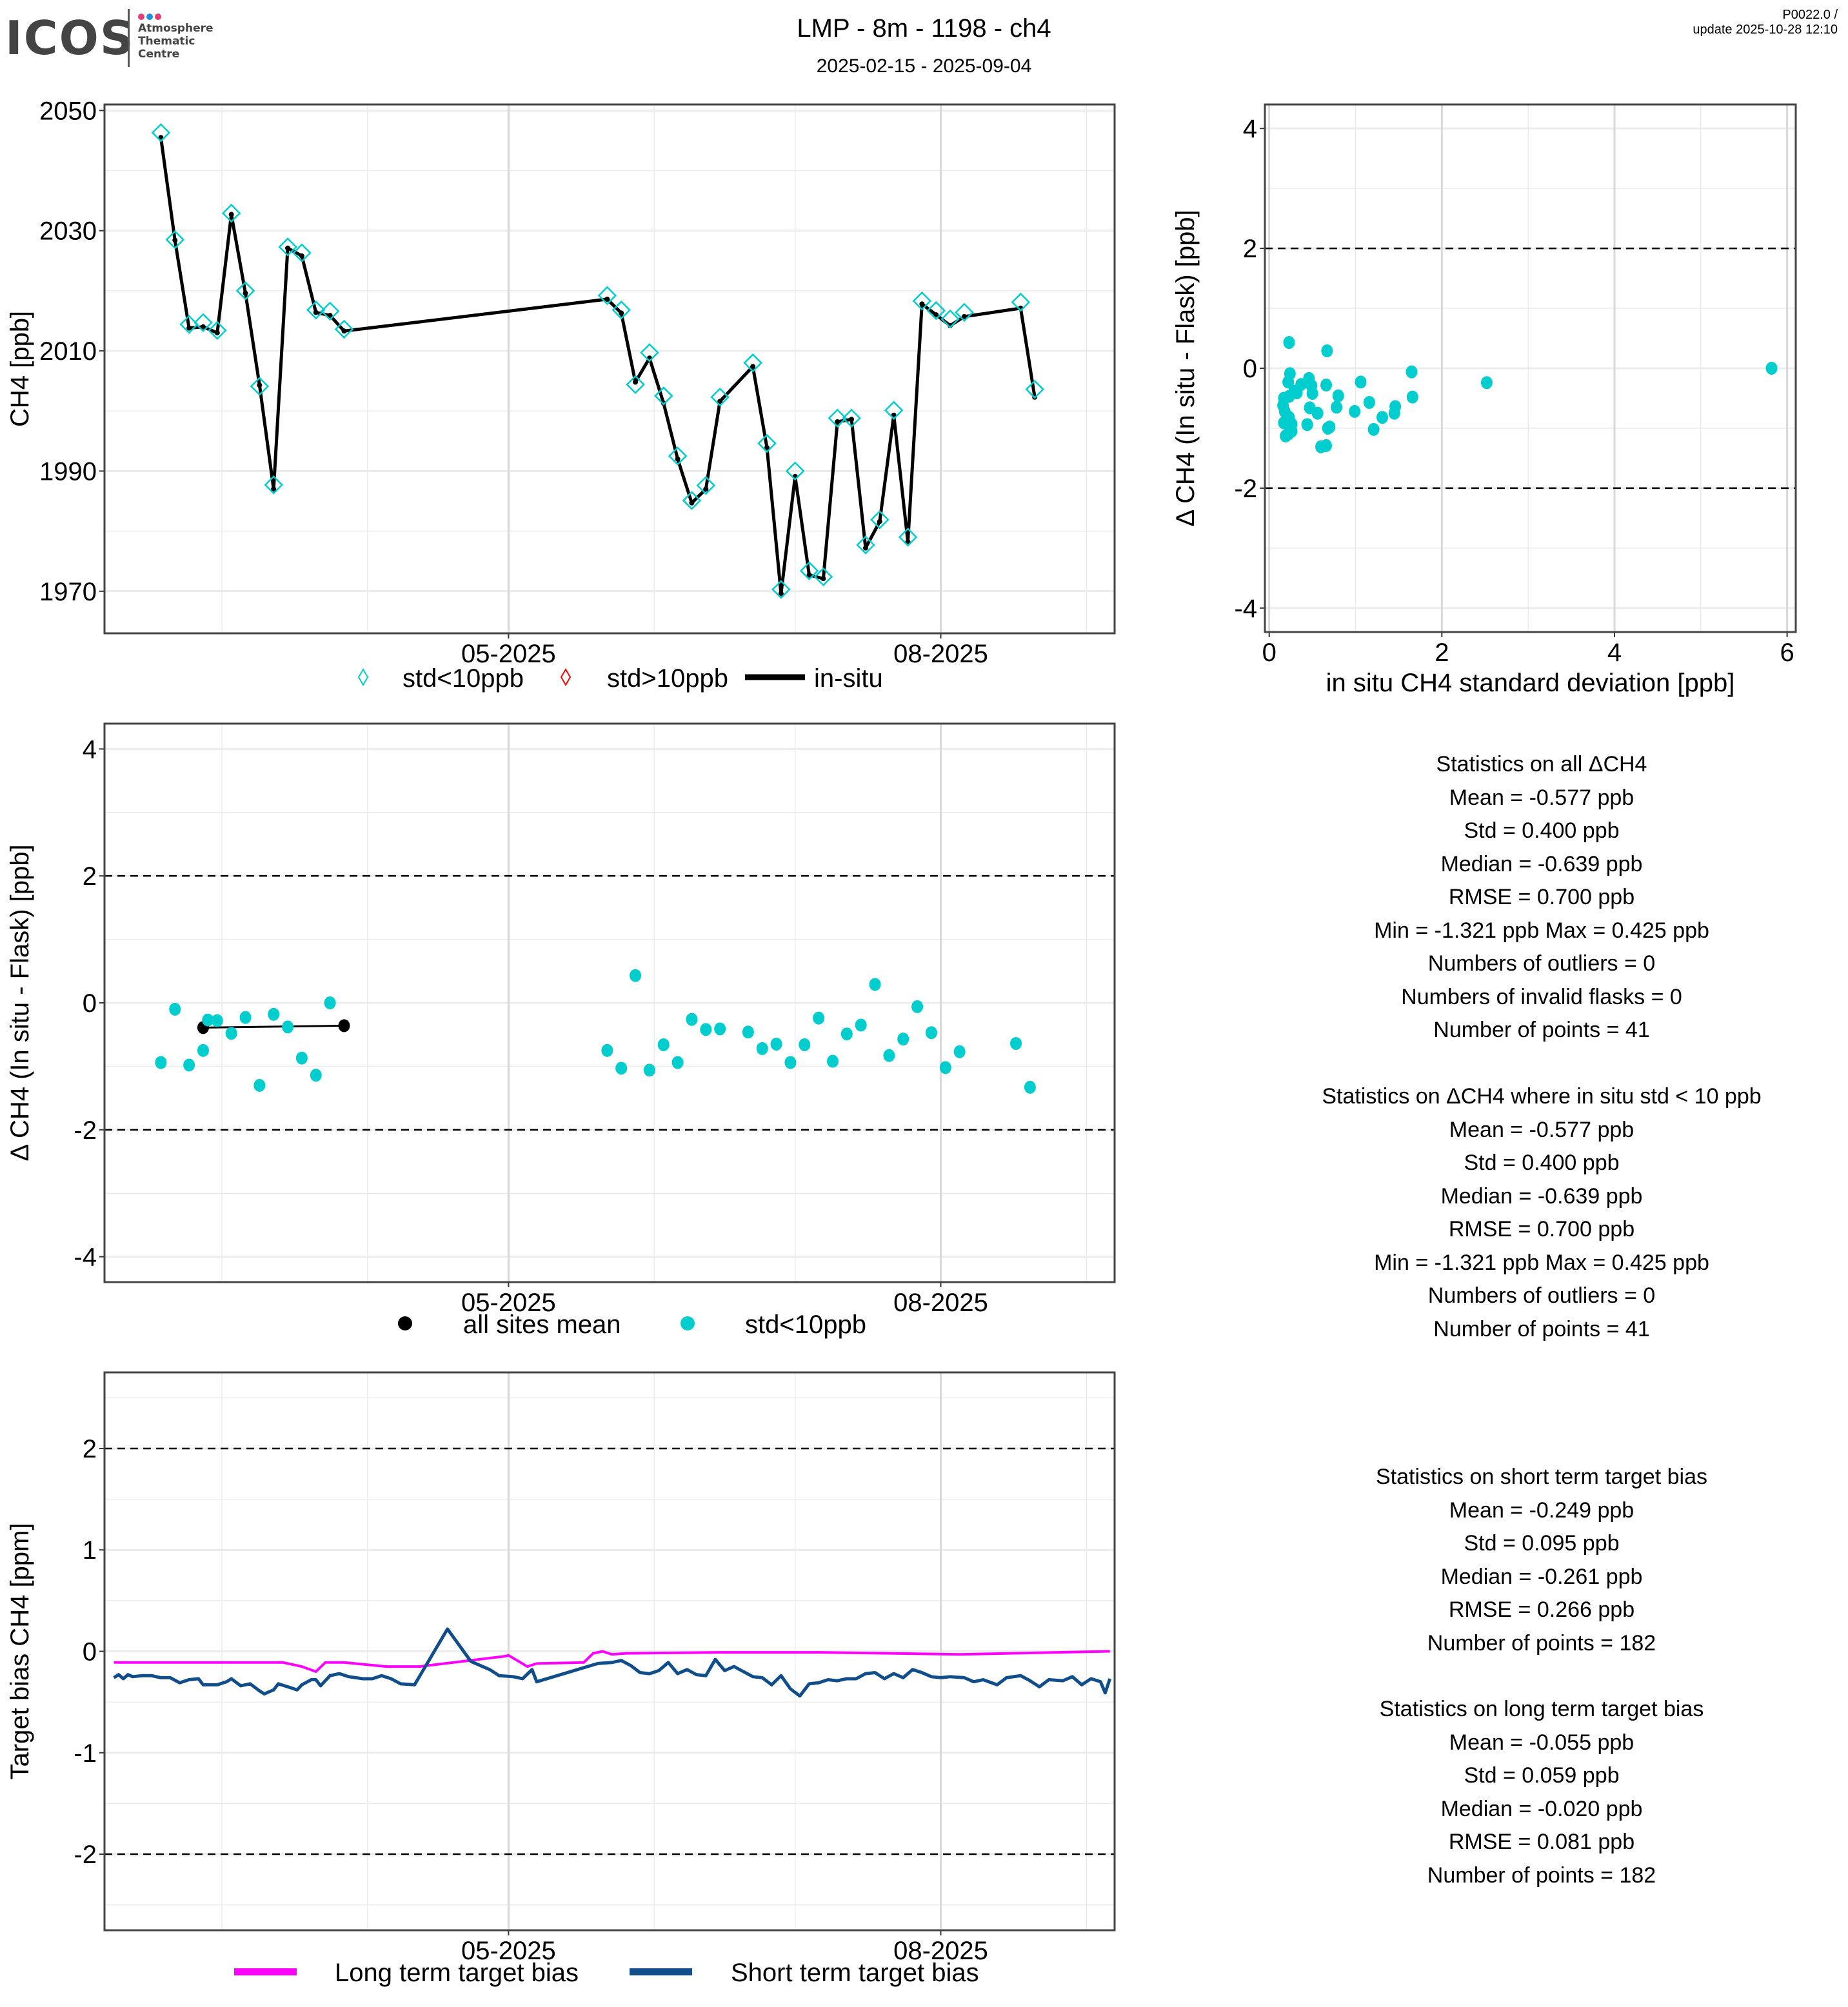 The width and height of the screenshot is (1848, 2007). Describe the element at coordinates (806, 1324) in the screenshot. I see `legend-label: std<10ppb` at that location.